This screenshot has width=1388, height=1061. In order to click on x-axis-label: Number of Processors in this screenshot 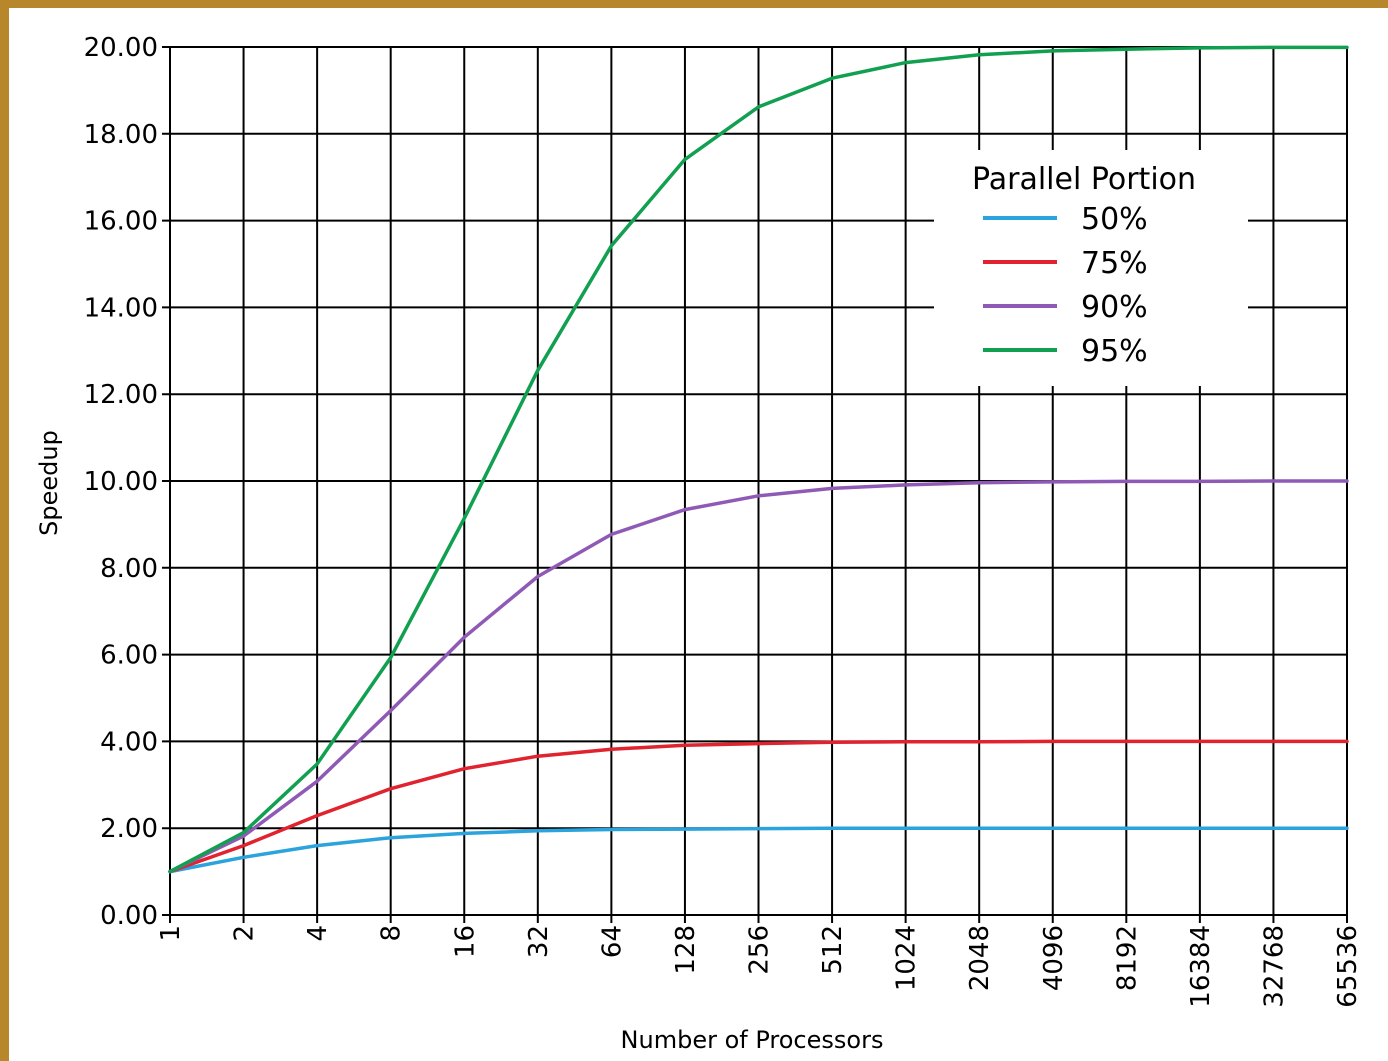, I will do `click(752, 1040)`.